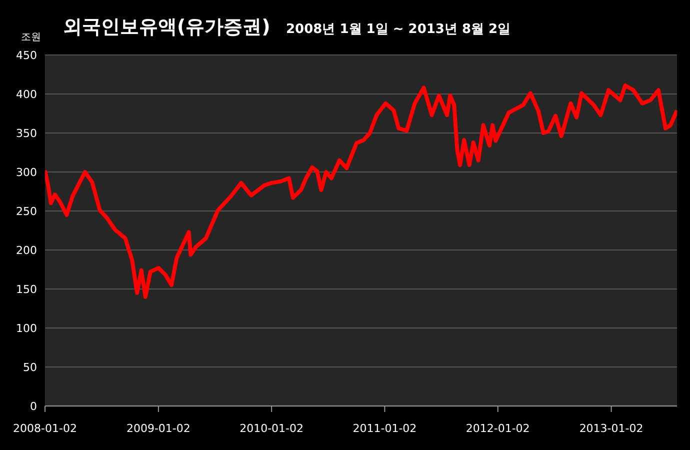  Describe the element at coordinates (26, 133) in the screenshot. I see `y-tick-label: 350` at that location.